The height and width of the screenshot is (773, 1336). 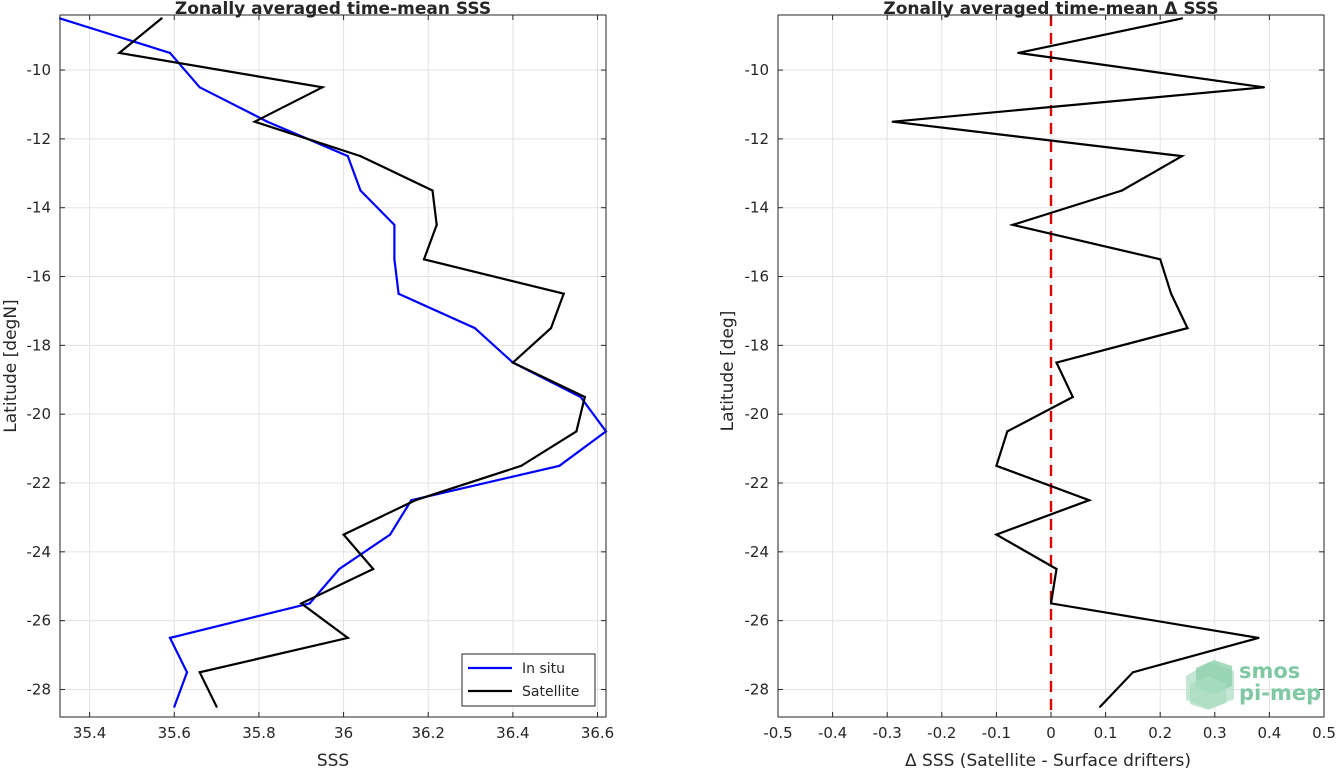 I want to click on chart-left-y-tick-label: -20, so click(x=39, y=414).